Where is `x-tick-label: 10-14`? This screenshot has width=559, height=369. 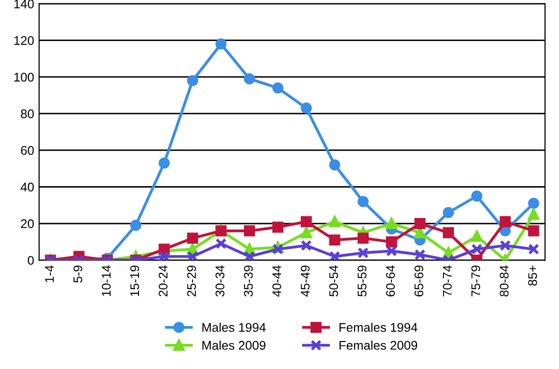 x-tick-label: 10-14 is located at coordinates (106, 280).